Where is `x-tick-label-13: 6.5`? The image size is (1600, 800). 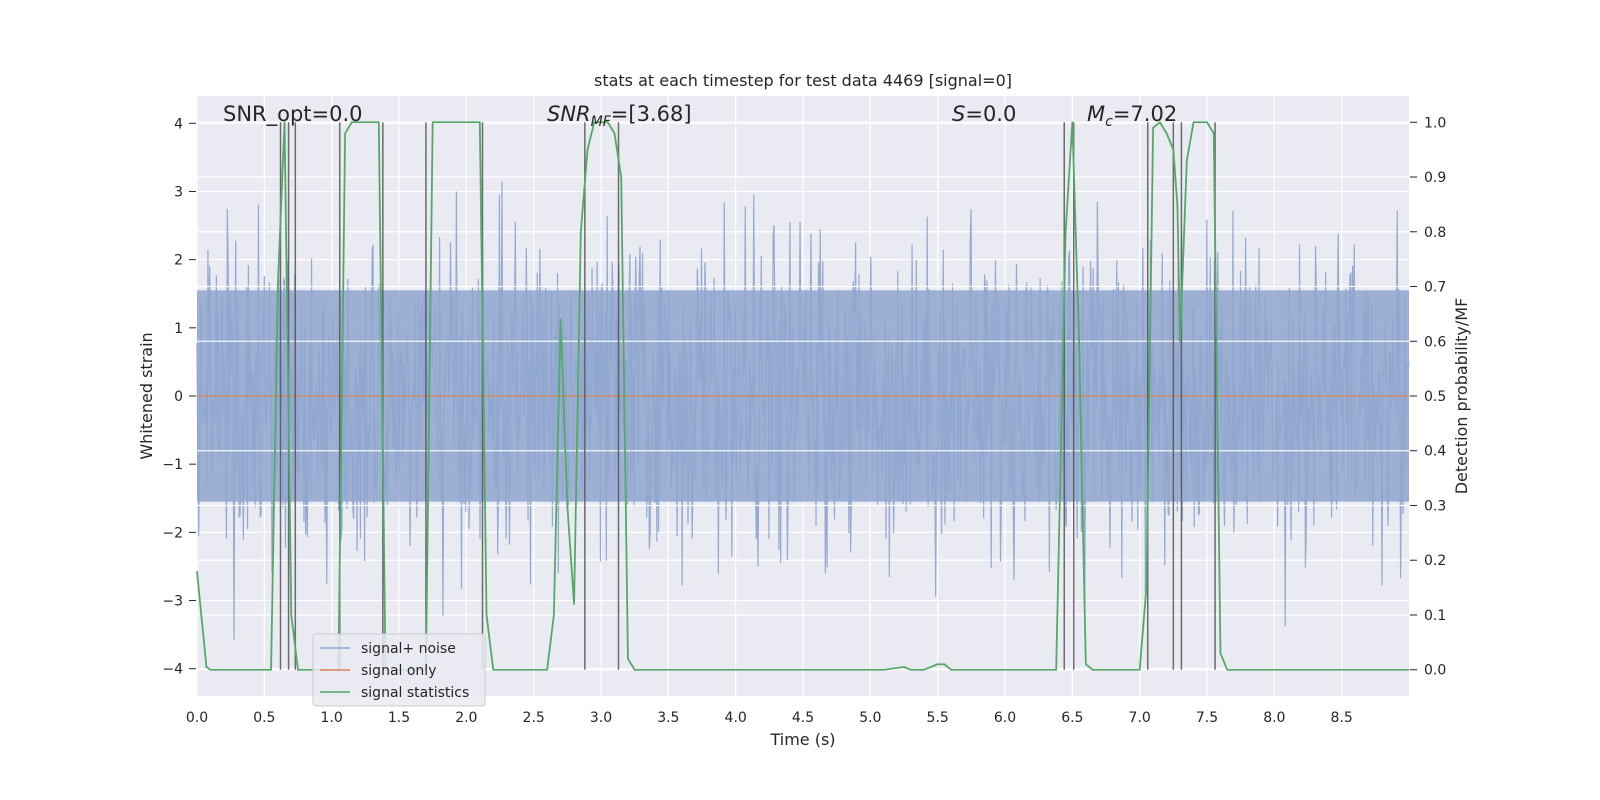 x-tick-label-13: 6.5 is located at coordinates (1072, 718).